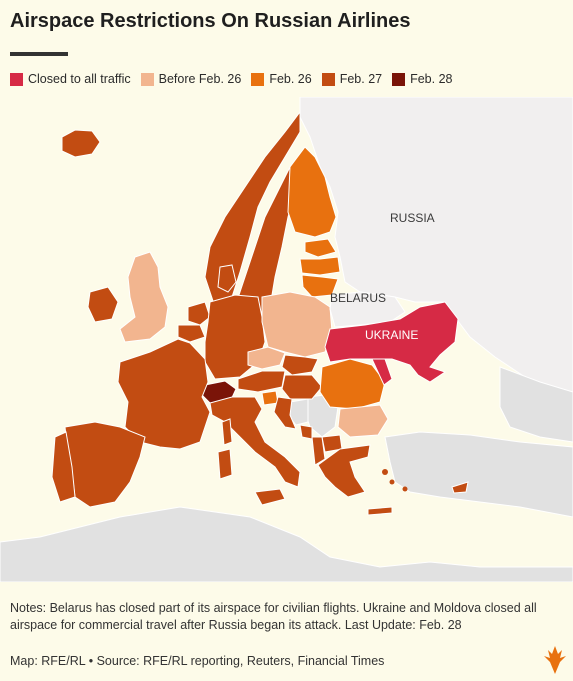  Describe the element at coordinates (306, 432) in the screenshot. I see `montenegro` at that location.